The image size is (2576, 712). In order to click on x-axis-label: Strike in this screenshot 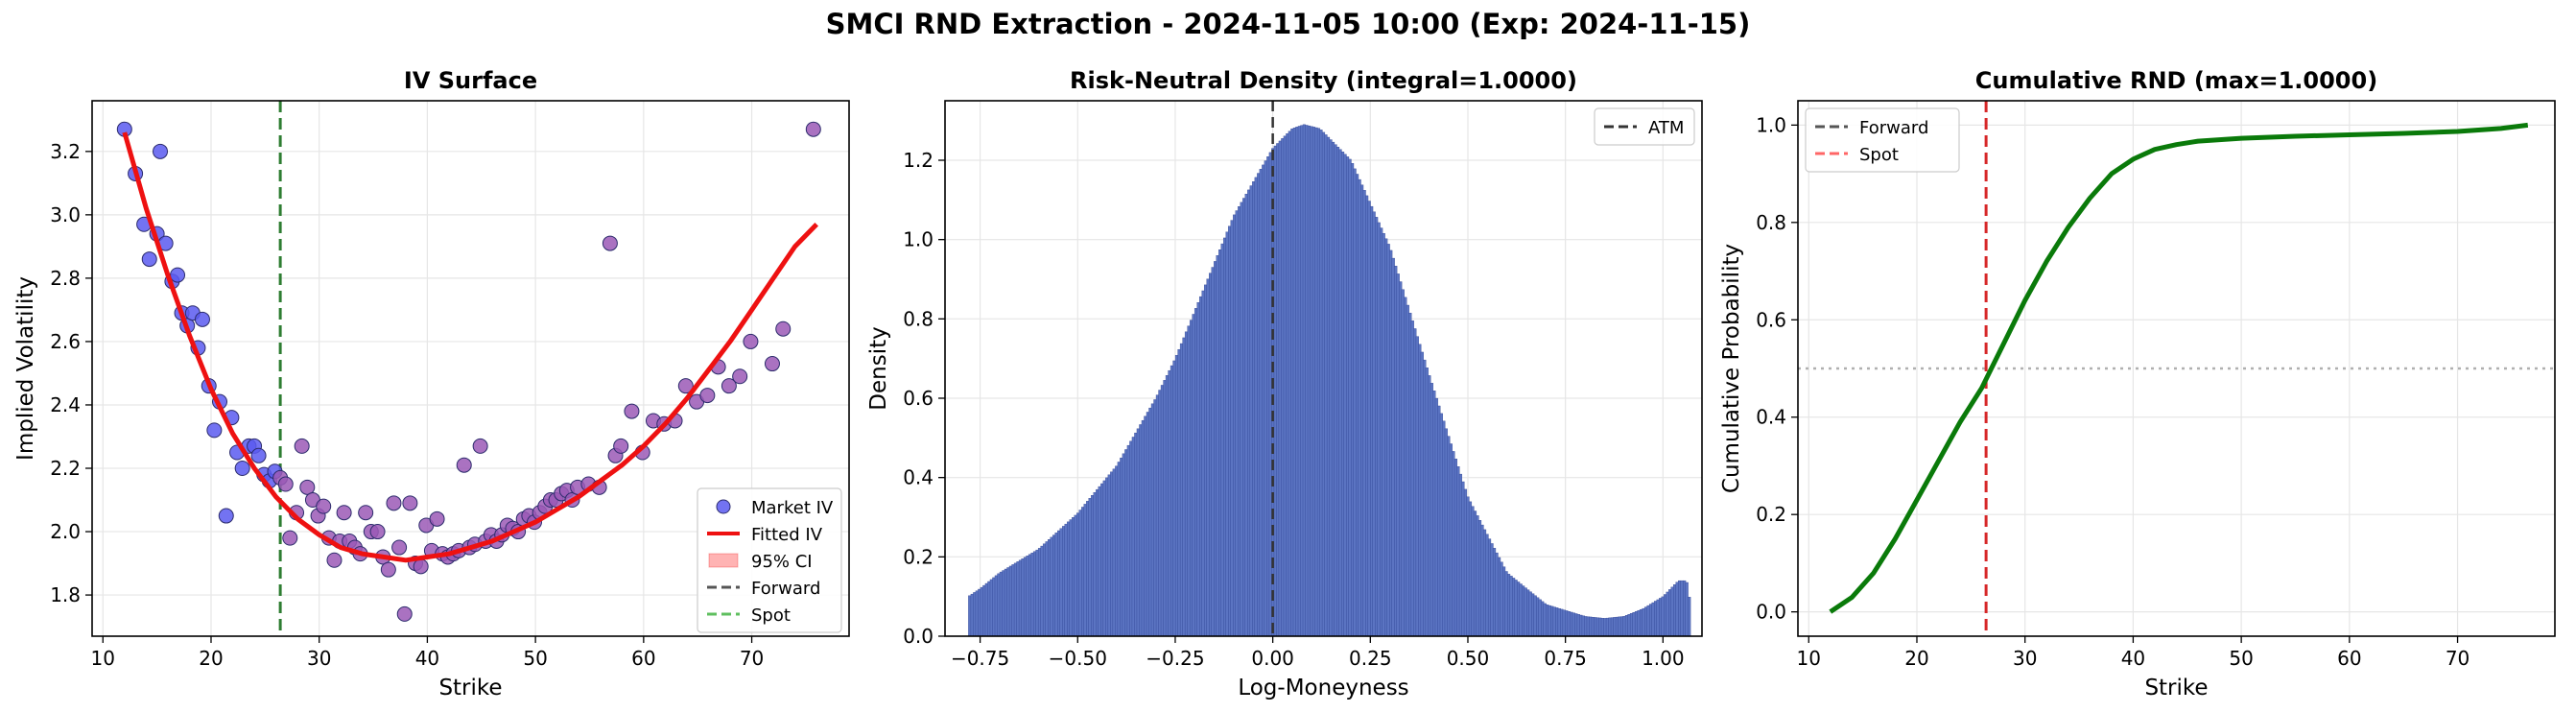, I will do `click(470, 688)`.